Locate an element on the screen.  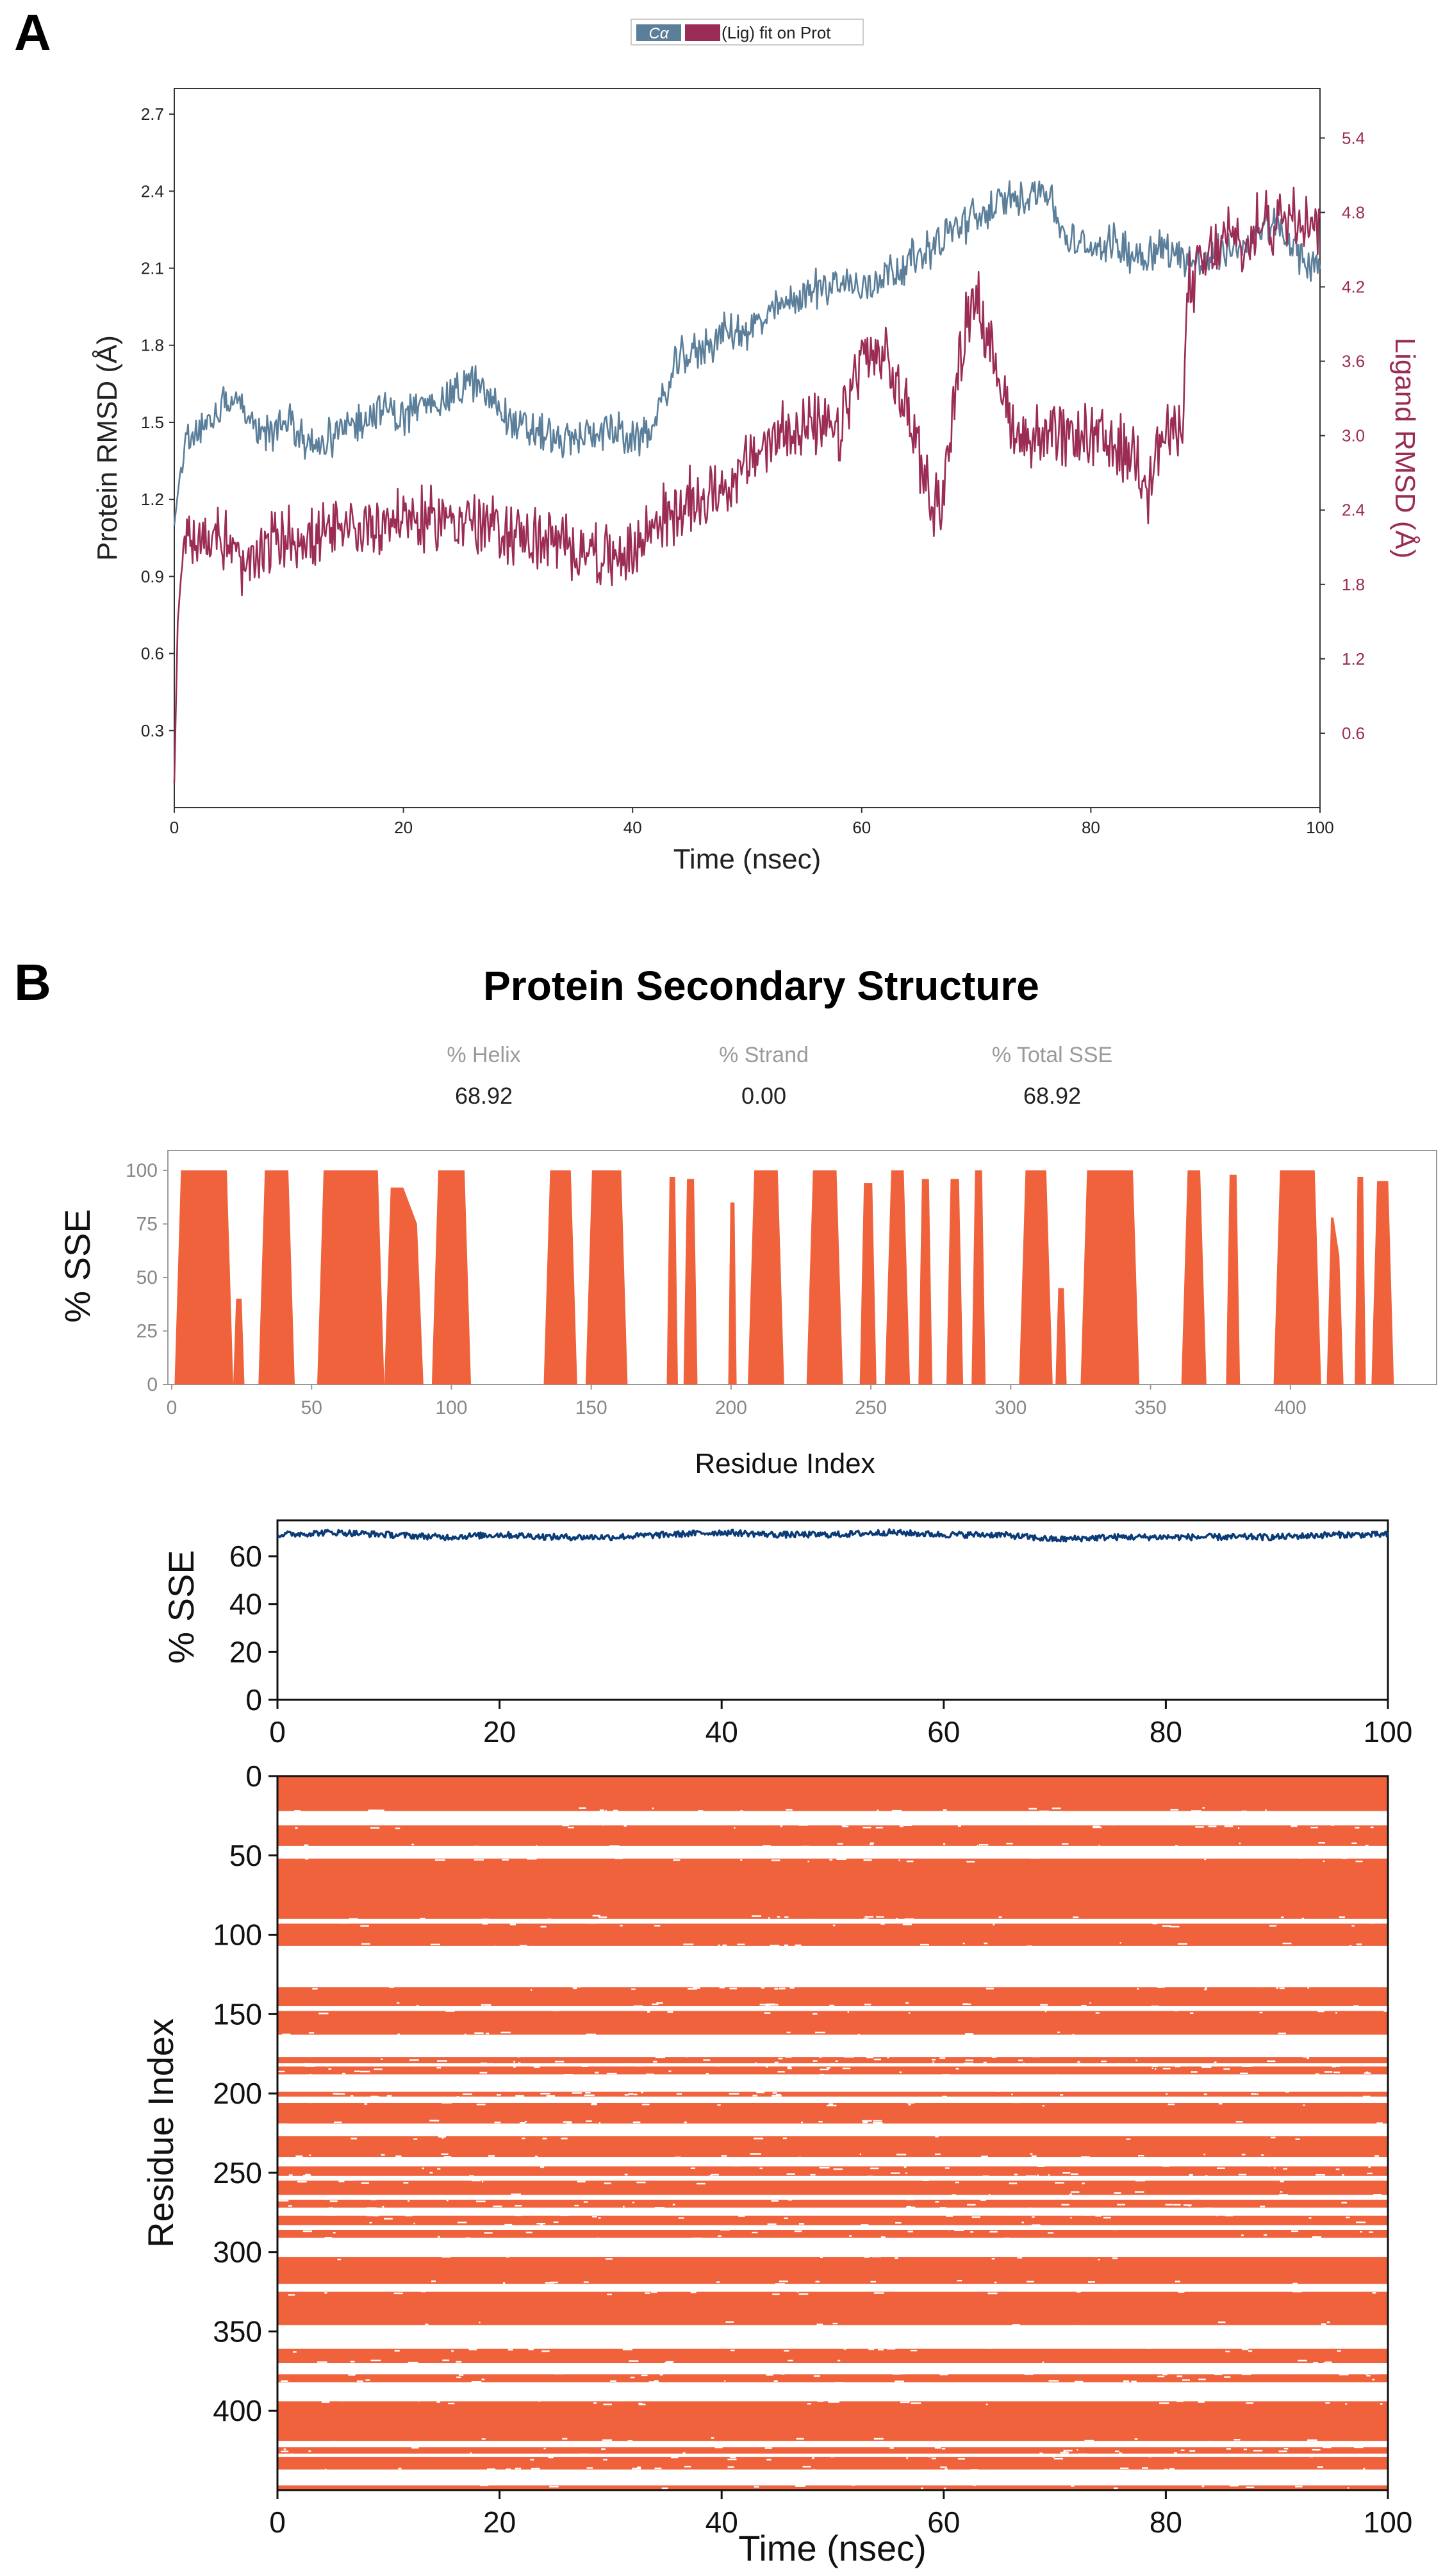
sse-res-x-tick-label-0: 0 is located at coordinates (172, 1408).